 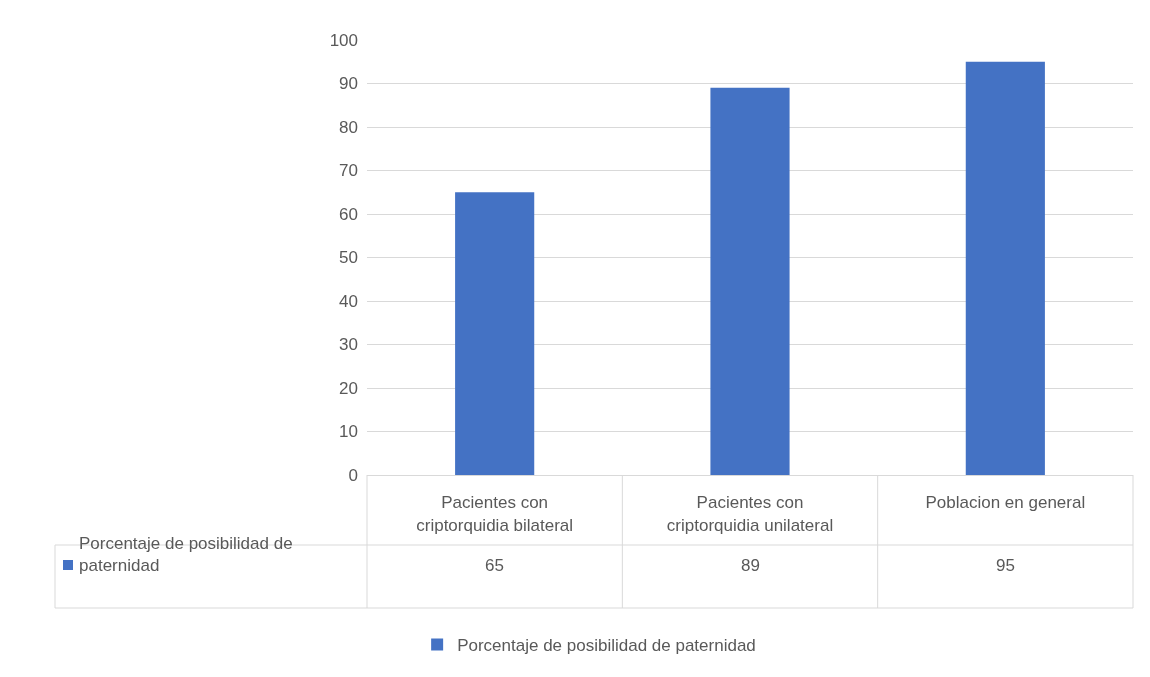 I want to click on x-tick-label: Pacientes con criptorquidia bilateral, so click(x=495, y=514).